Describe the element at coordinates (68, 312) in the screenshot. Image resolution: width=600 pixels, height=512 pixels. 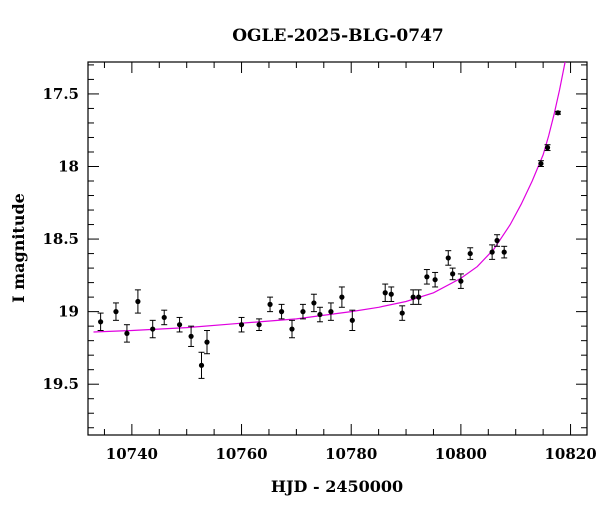
I see `y-tick-label: 19` at that location.